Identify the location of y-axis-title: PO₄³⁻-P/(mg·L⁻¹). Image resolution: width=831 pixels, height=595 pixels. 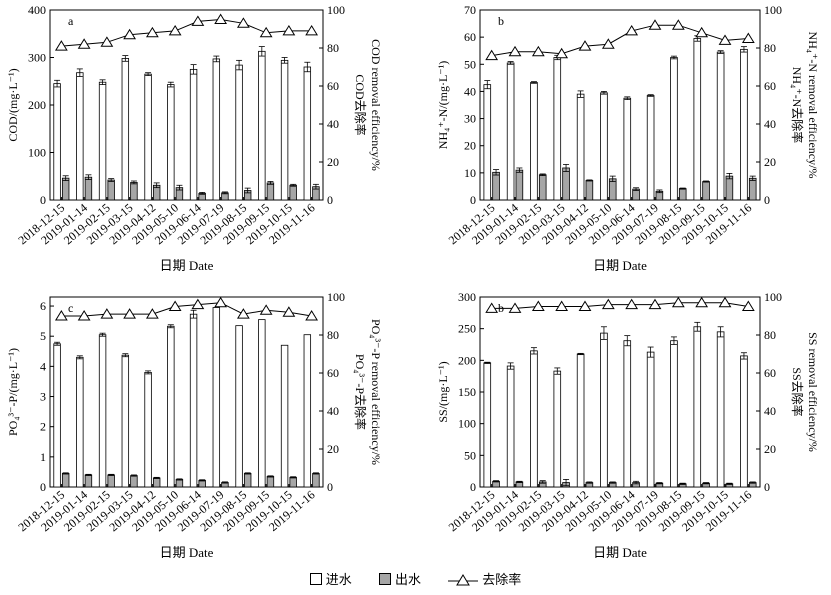
(13, 392).